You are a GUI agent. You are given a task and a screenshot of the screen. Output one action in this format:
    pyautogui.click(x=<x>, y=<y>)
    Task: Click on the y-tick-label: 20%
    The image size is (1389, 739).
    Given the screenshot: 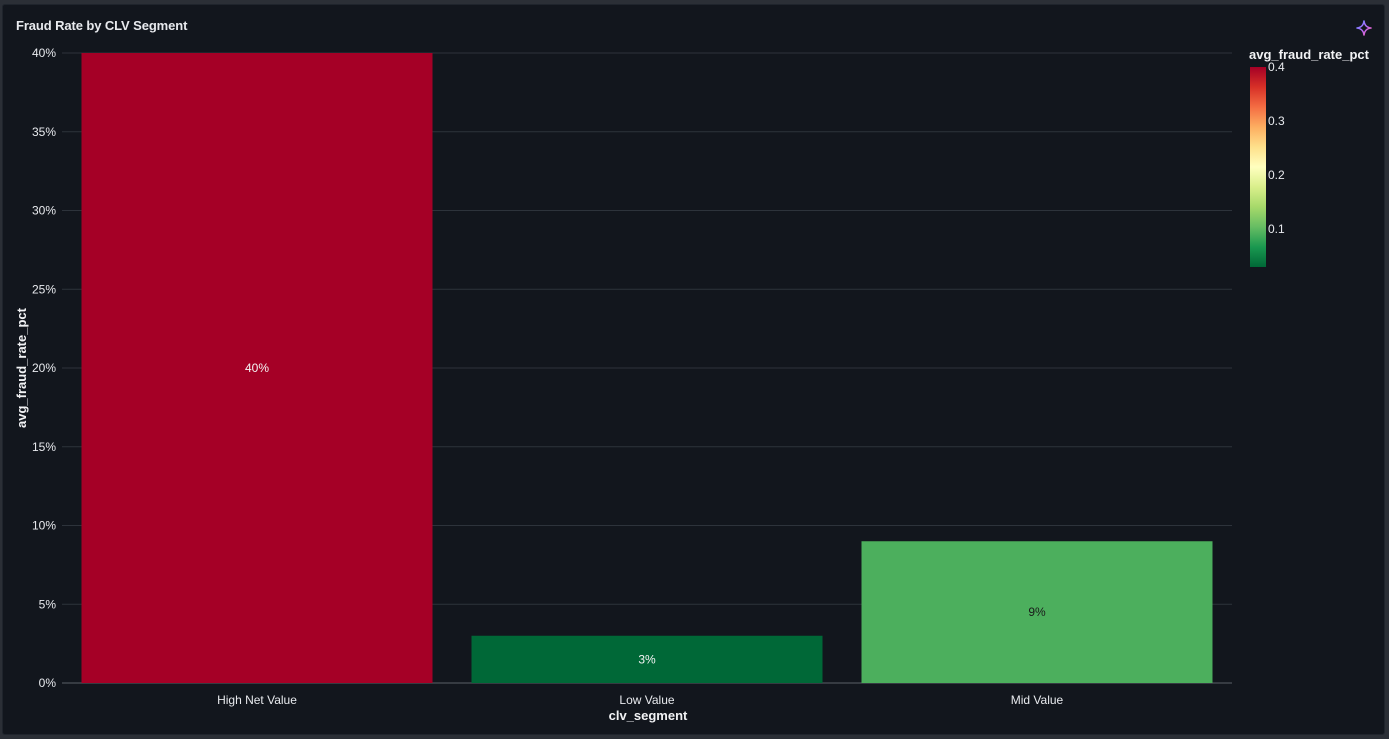 What is the action you would take?
    pyautogui.click(x=44, y=368)
    